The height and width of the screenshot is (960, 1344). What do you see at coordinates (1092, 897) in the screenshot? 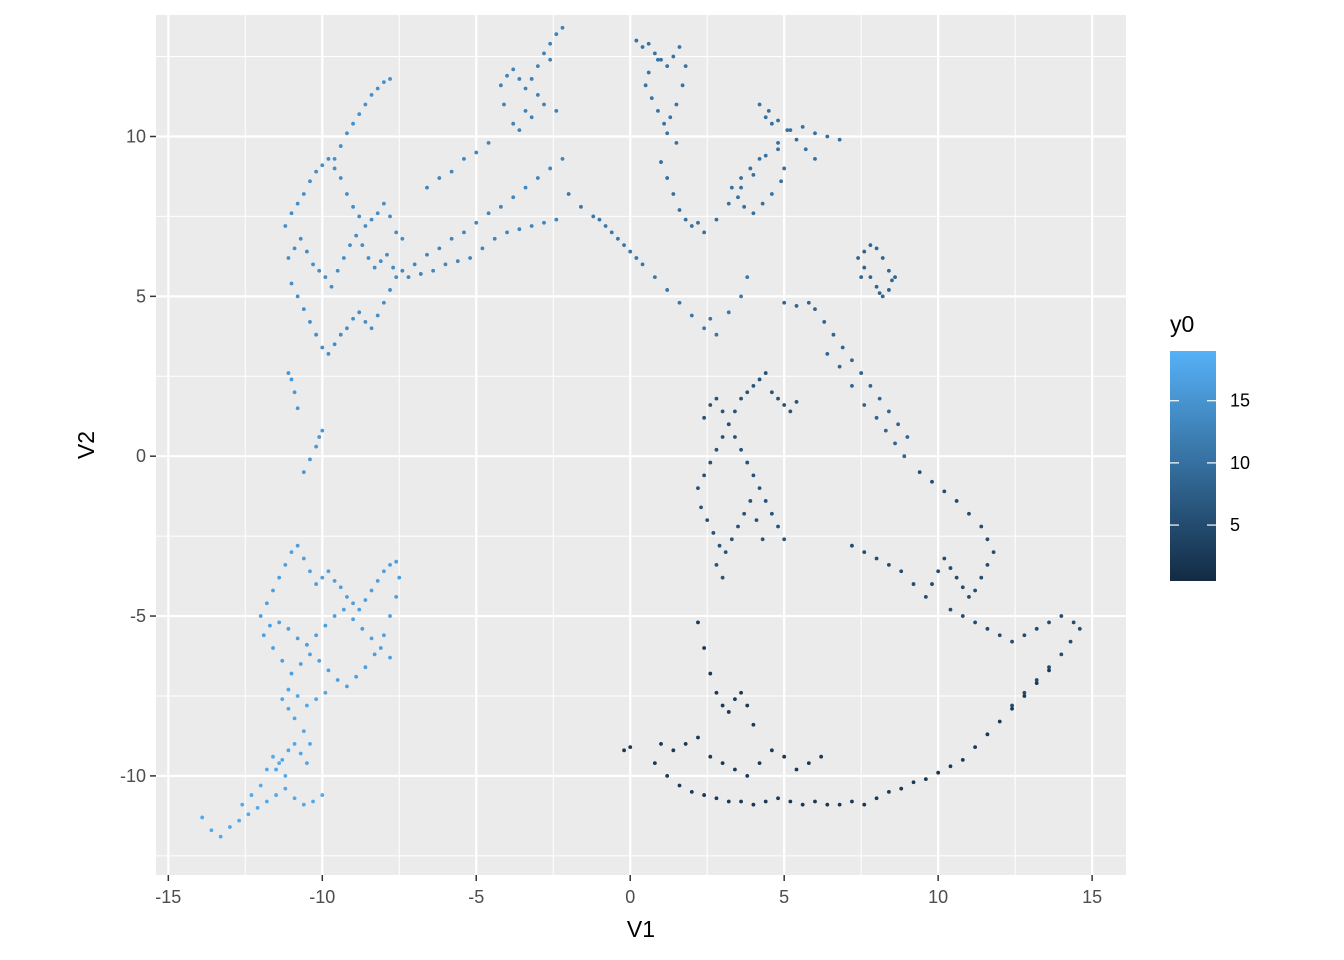
I see `x-tick-label: 15` at bounding box center [1092, 897].